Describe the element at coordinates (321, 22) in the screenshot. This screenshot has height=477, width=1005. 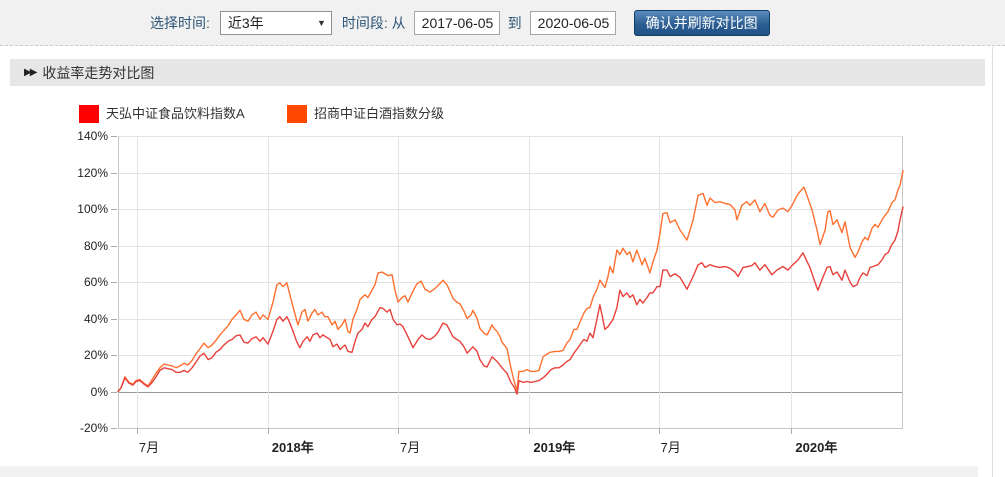
I see `chevron-down-icon: ▼` at that location.